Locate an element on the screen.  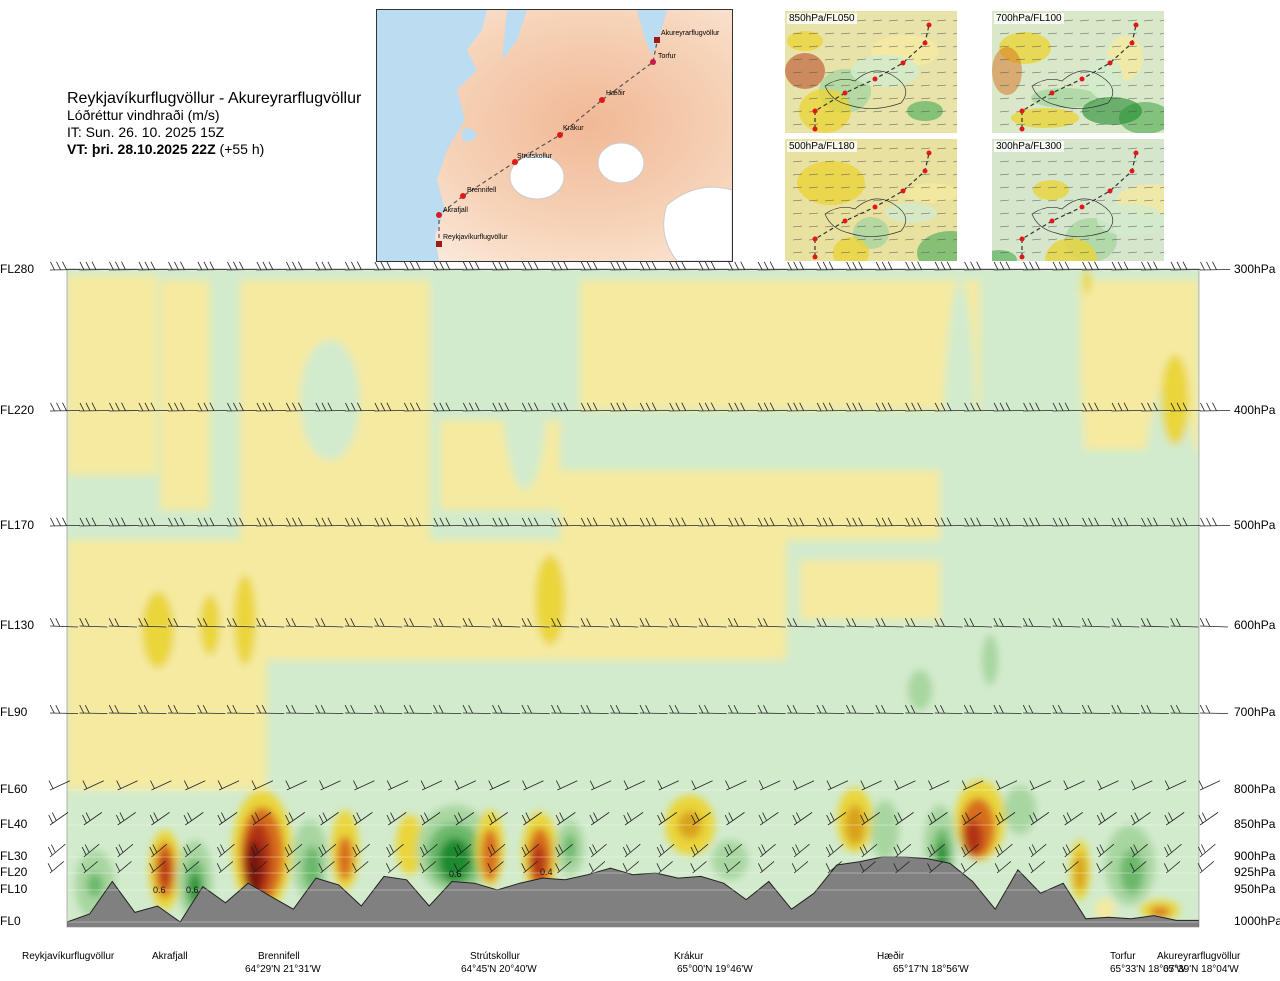
level-map-700: 700hPa/FL100 is located at coordinates (1078, 72).